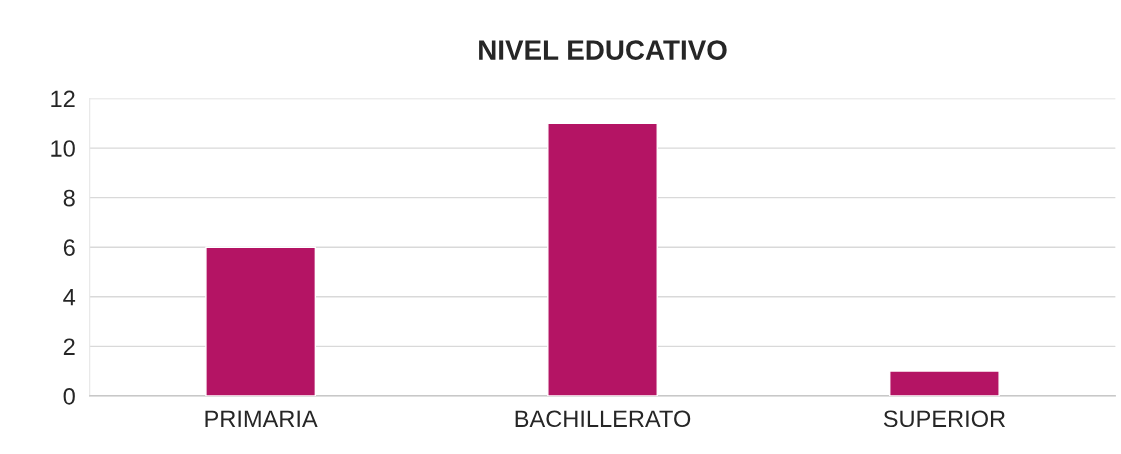  Describe the element at coordinates (261, 418) in the screenshot. I see `x-tick-label: PRIMARIA` at that location.